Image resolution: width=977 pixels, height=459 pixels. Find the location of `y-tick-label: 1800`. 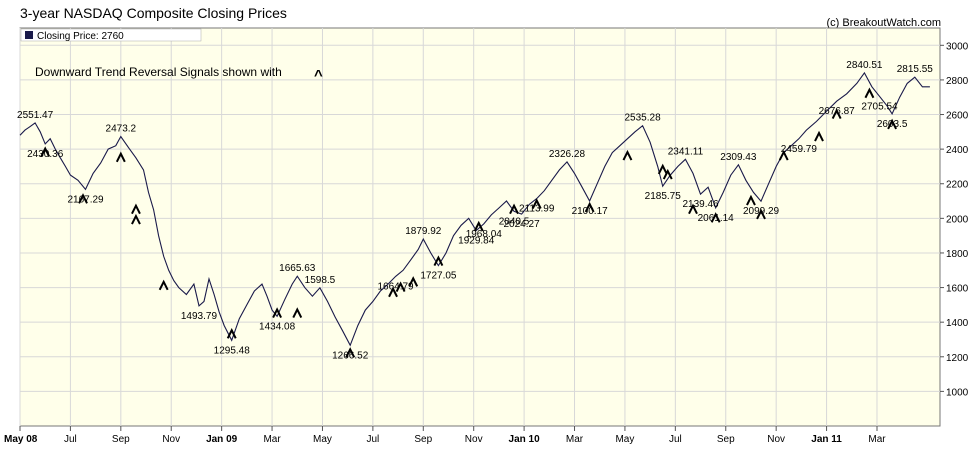

y-tick-label: 1800 is located at coordinates (957, 254).